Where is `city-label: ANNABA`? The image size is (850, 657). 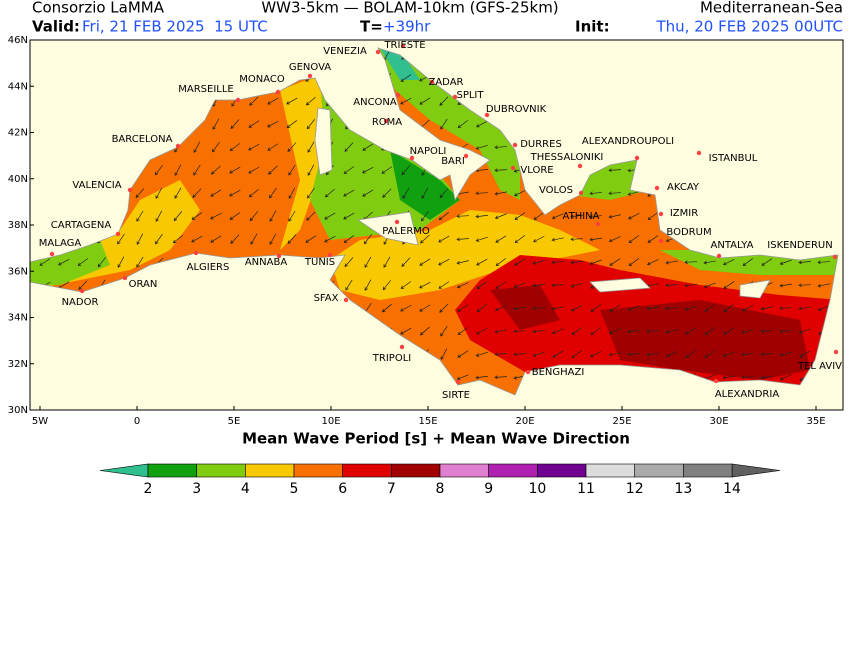 city-label: ANNABA is located at coordinates (266, 262).